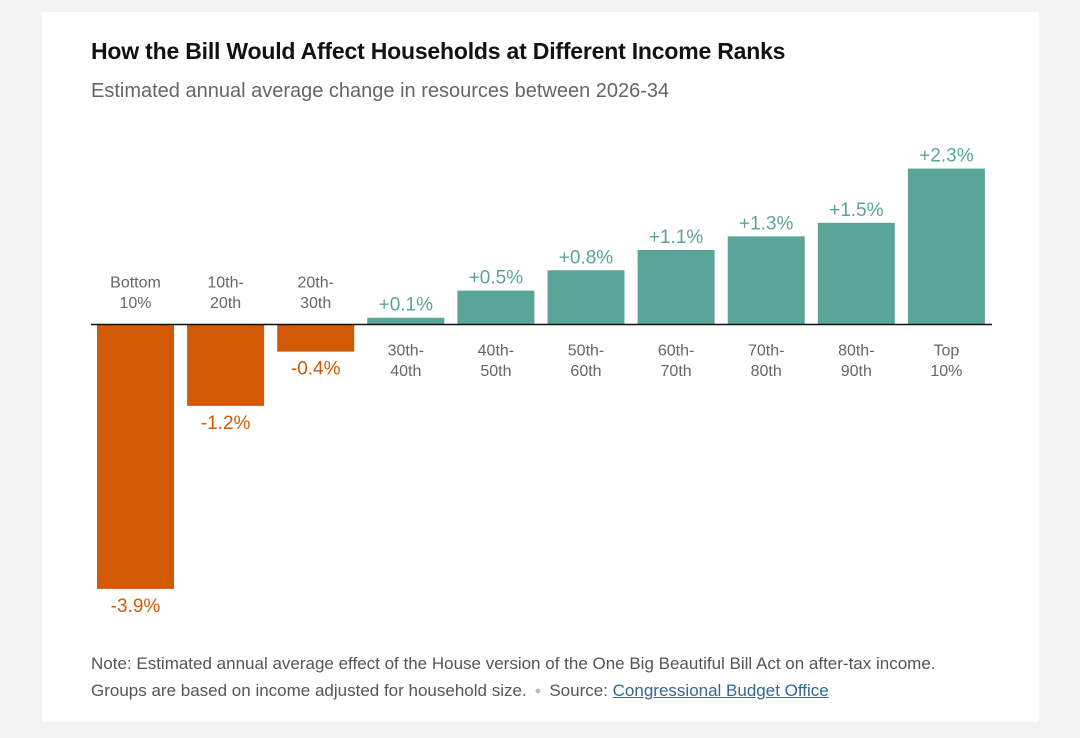 This screenshot has height=738, width=1080. What do you see at coordinates (766, 223) in the screenshot?
I see `value-label: +1.3%` at bounding box center [766, 223].